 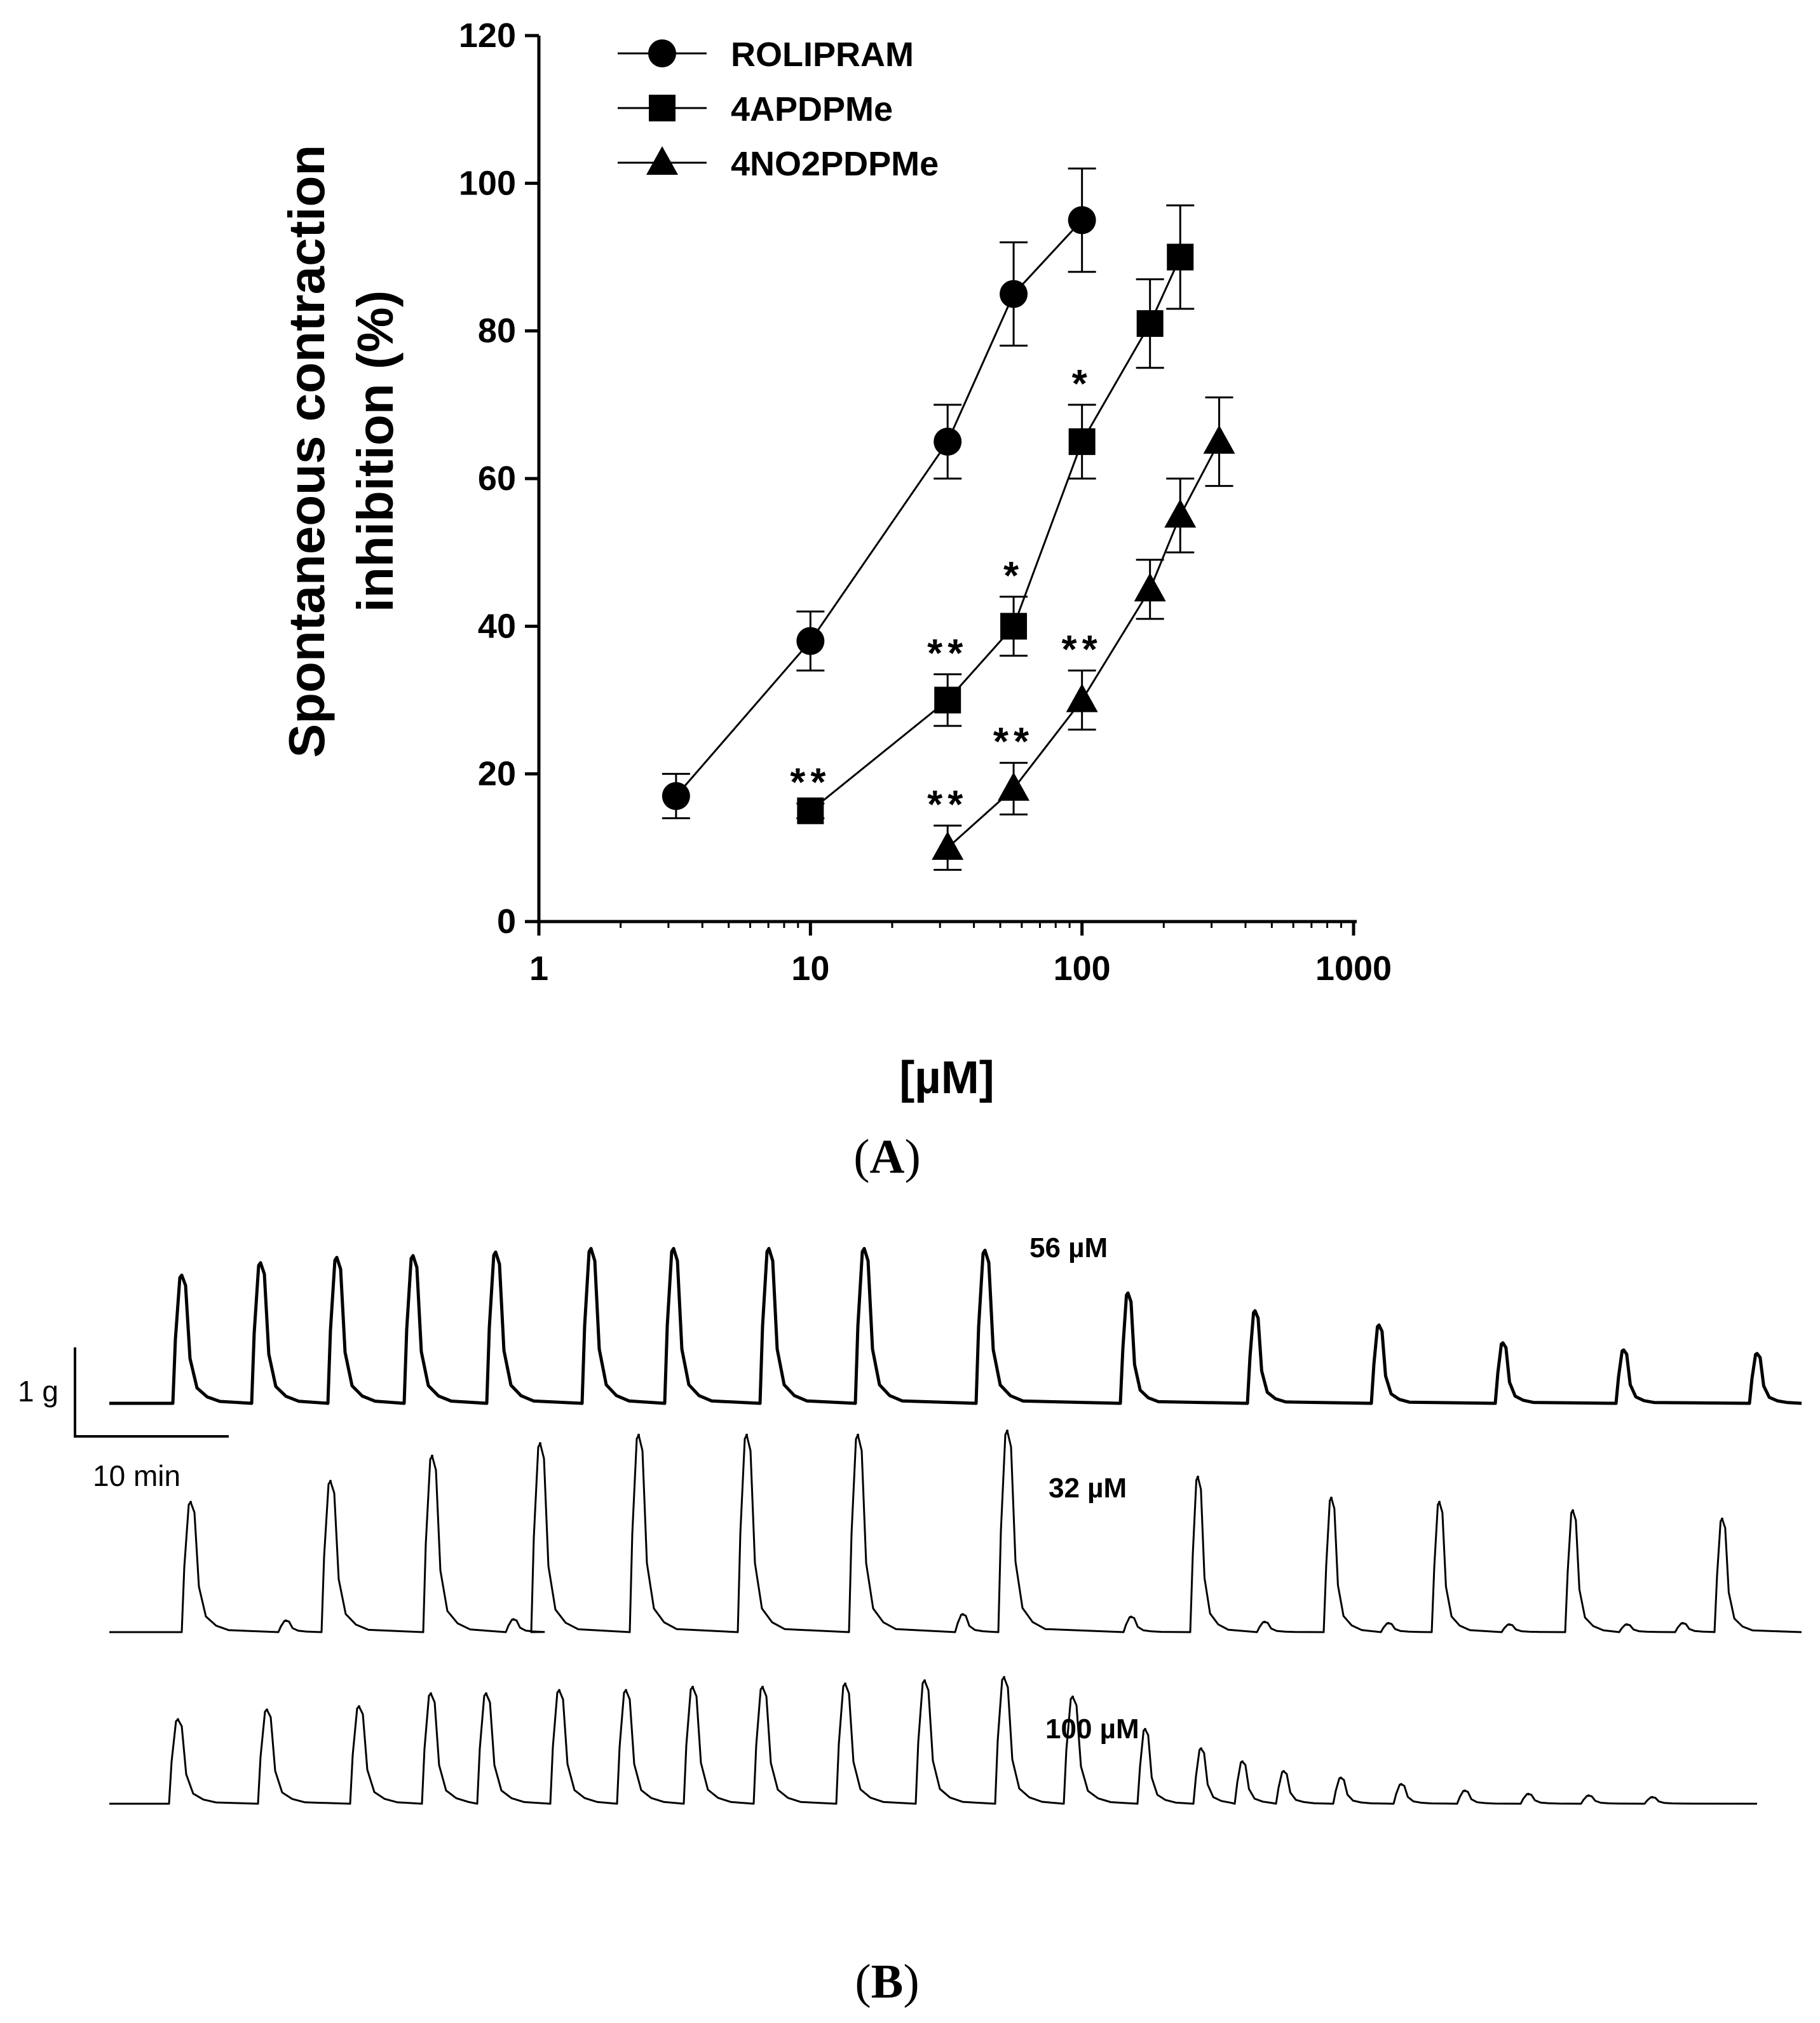 I want to click on x-axis-label: [µM], so click(x=946, y=1077).